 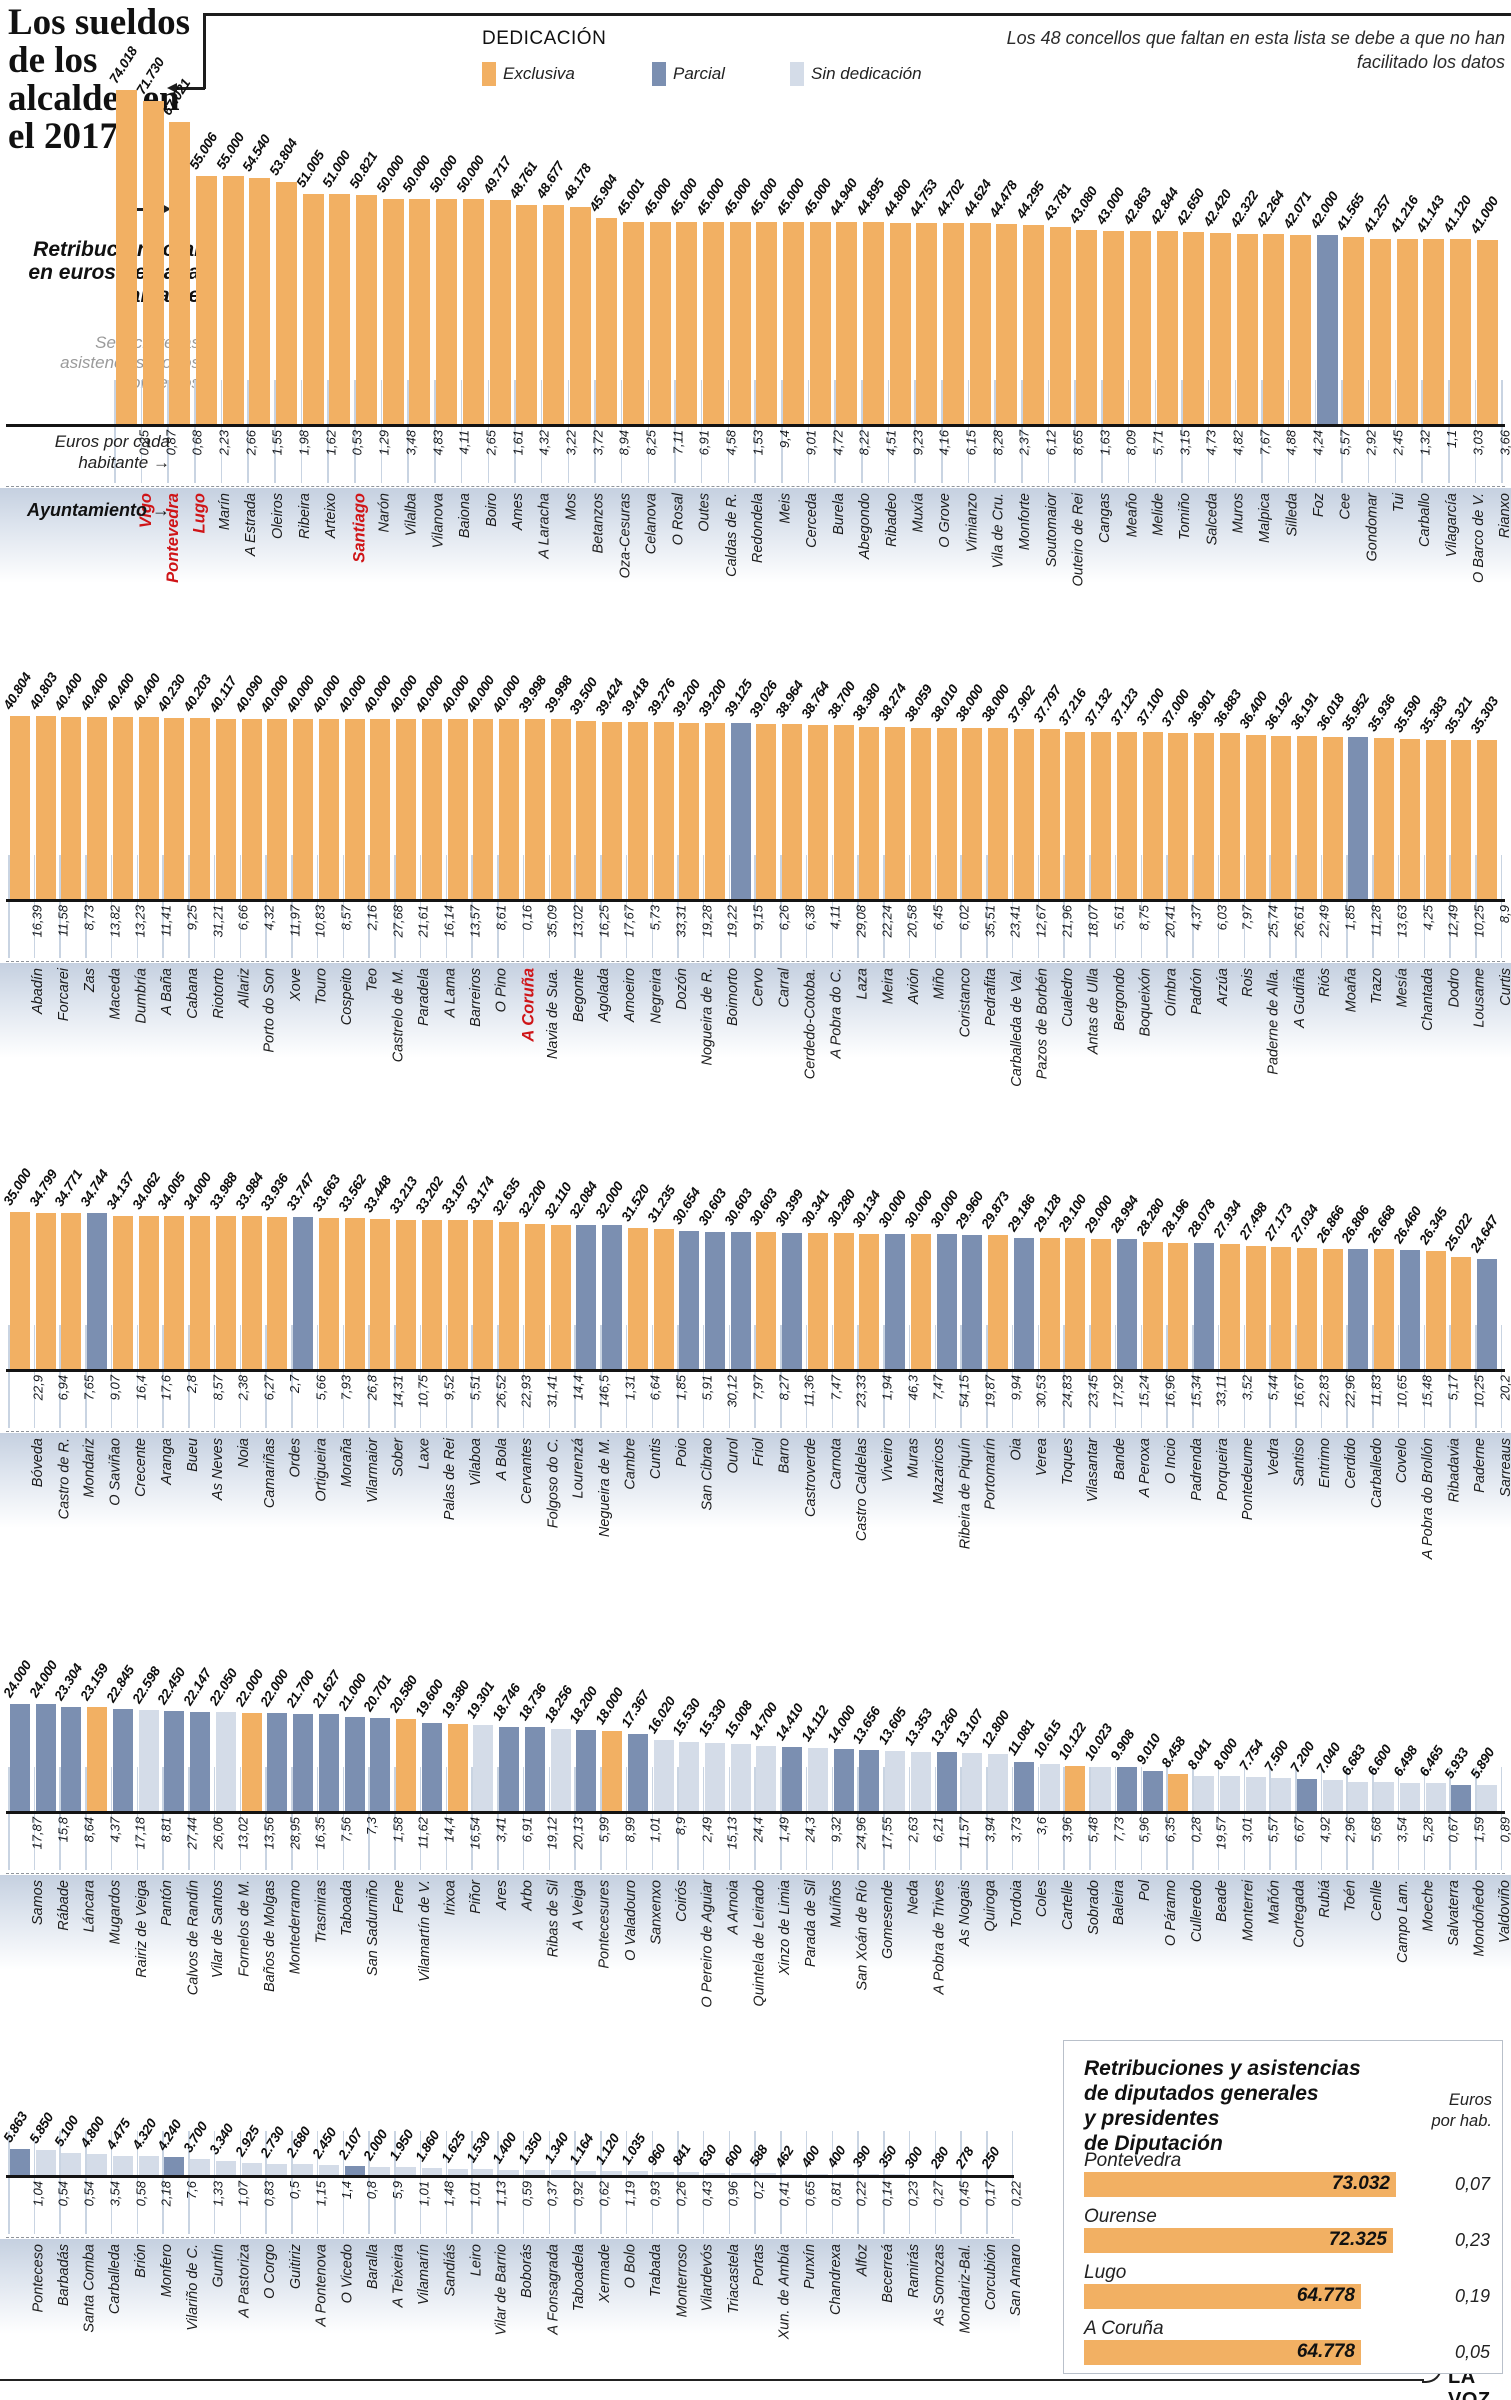 I want to click on concello-label: Pontedeume, so click(x=1238, y=1513).